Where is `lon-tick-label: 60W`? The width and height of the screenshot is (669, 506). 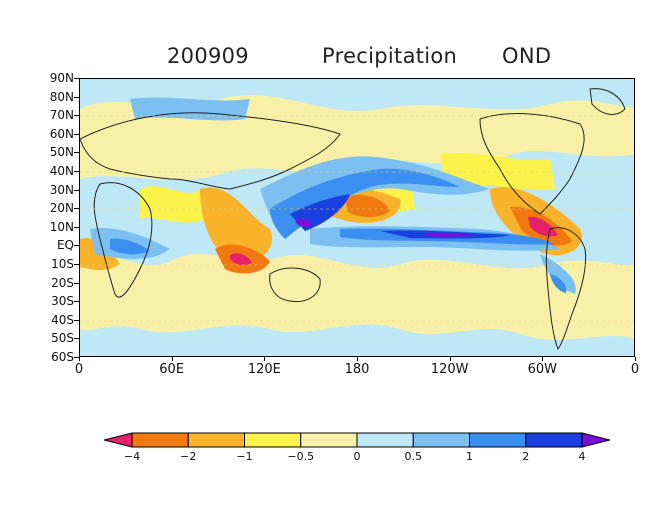 lon-tick-label: 60W is located at coordinates (542, 369).